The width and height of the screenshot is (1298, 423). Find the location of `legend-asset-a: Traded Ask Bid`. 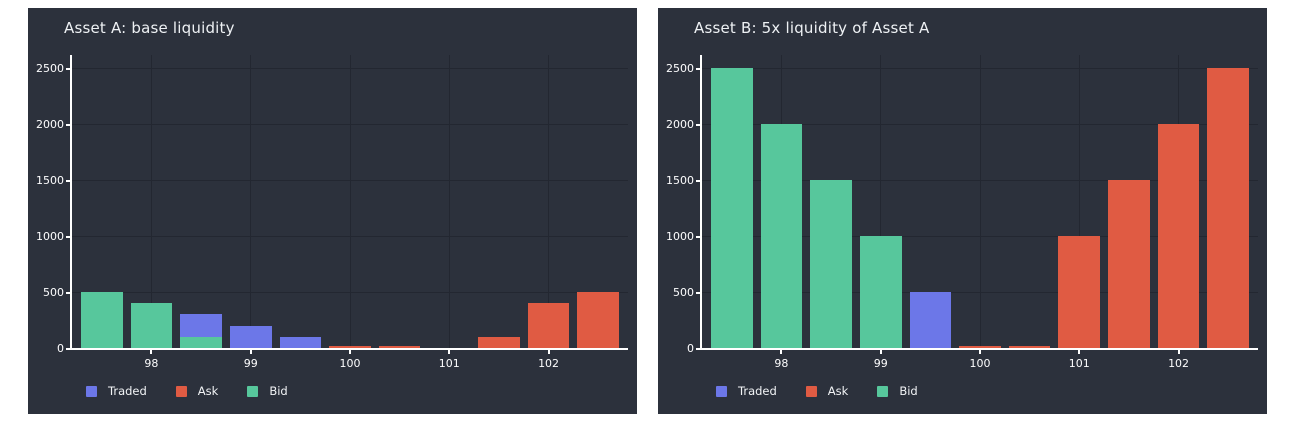

legend-asset-a: Traded Ask Bid is located at coordinates (187, 391).